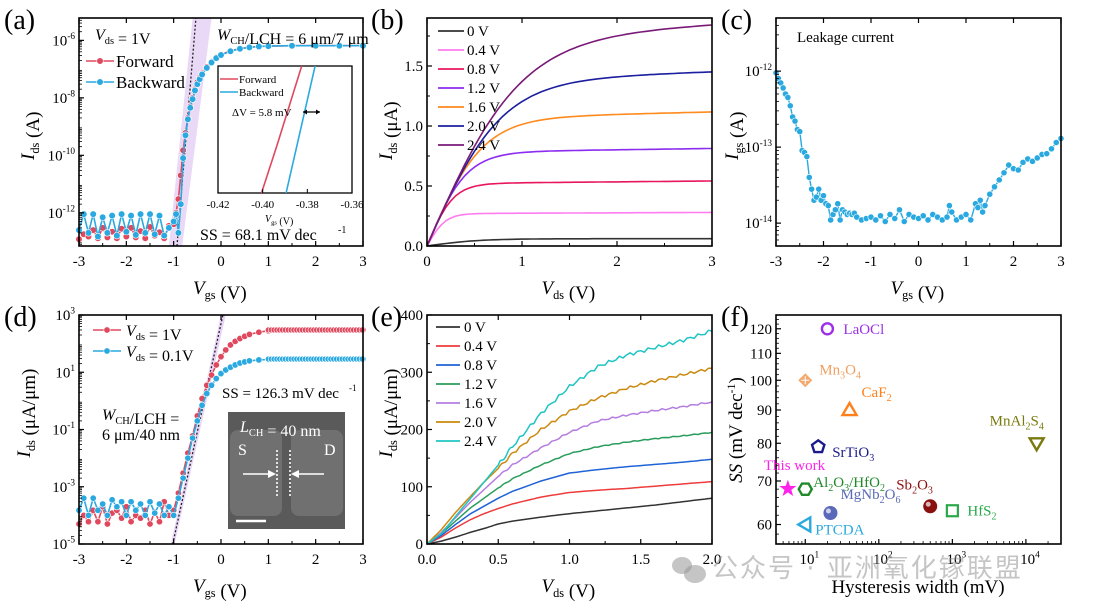  What do you see at coordinates (522, 262) in the screenshot?
I see `x-tick-label: 1` at bounding box center [522, 262].